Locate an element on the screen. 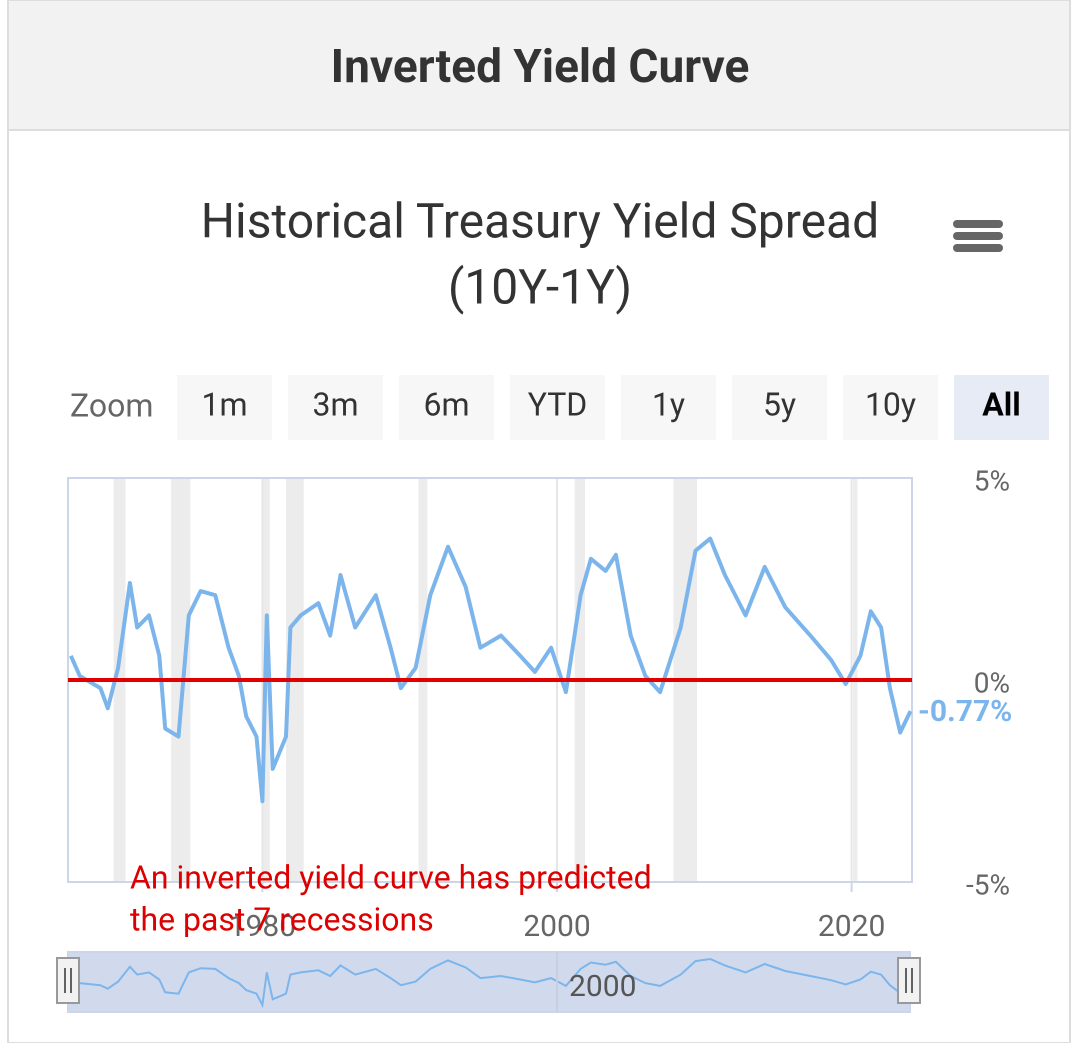  zoom-button-label: 1y is located at coordinates (668, 404).